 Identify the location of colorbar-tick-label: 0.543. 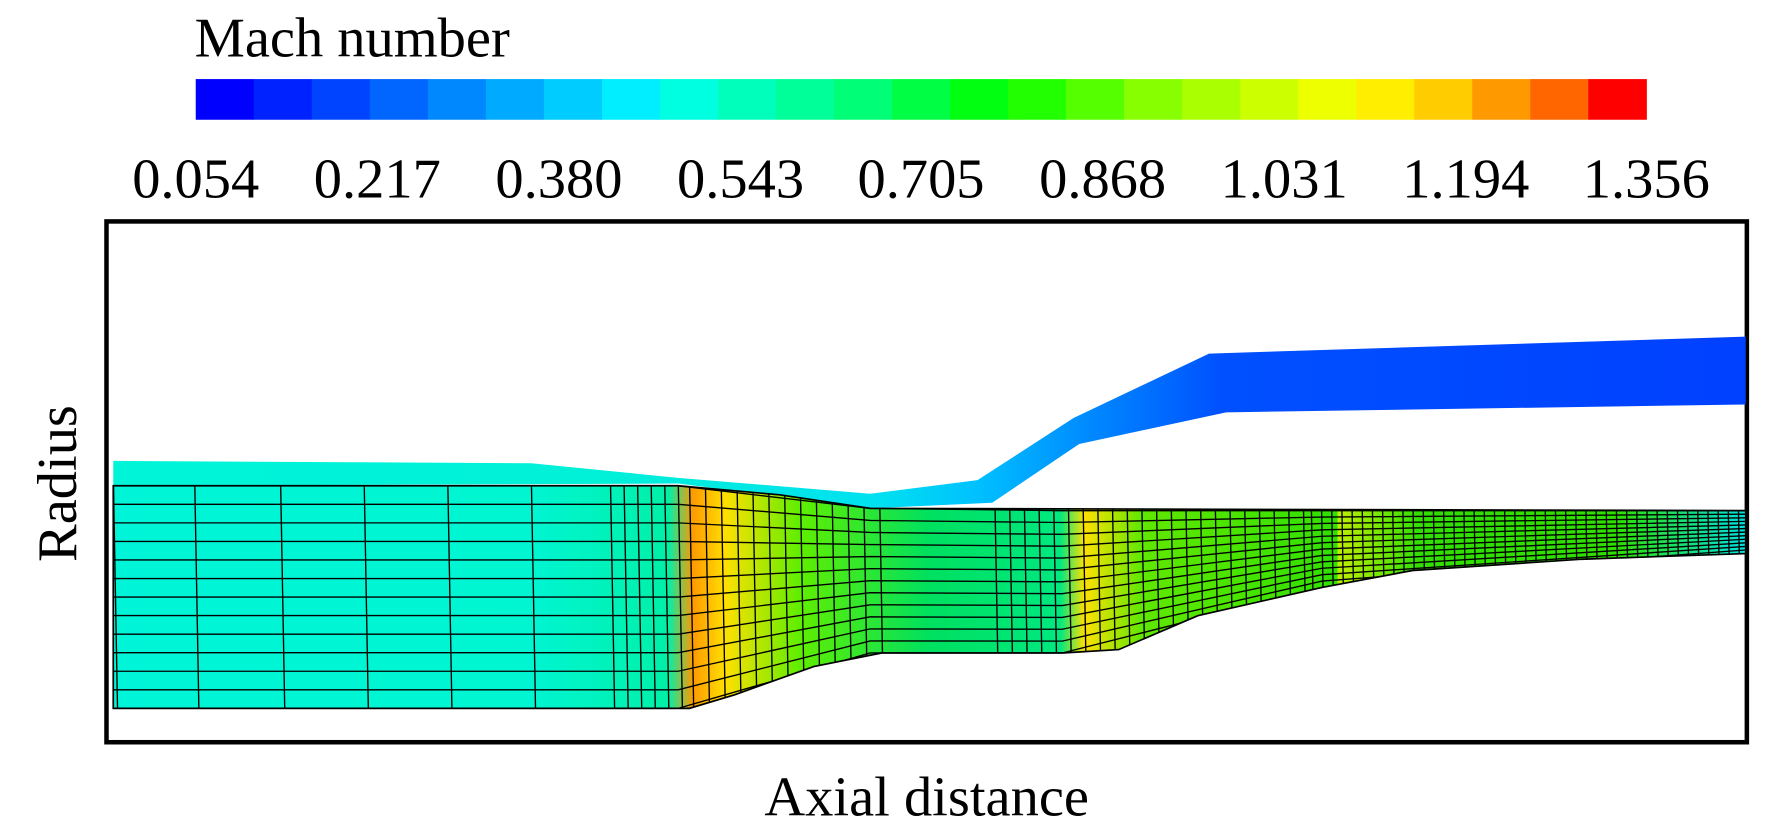
(740, 180).